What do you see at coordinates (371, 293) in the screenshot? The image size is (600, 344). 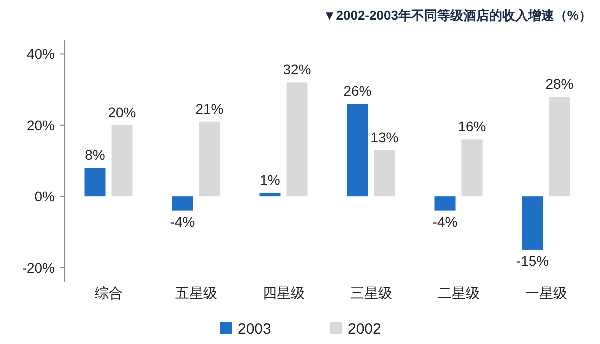 I see `x-tick-label: 三星级` at bounding box center [371, 293].